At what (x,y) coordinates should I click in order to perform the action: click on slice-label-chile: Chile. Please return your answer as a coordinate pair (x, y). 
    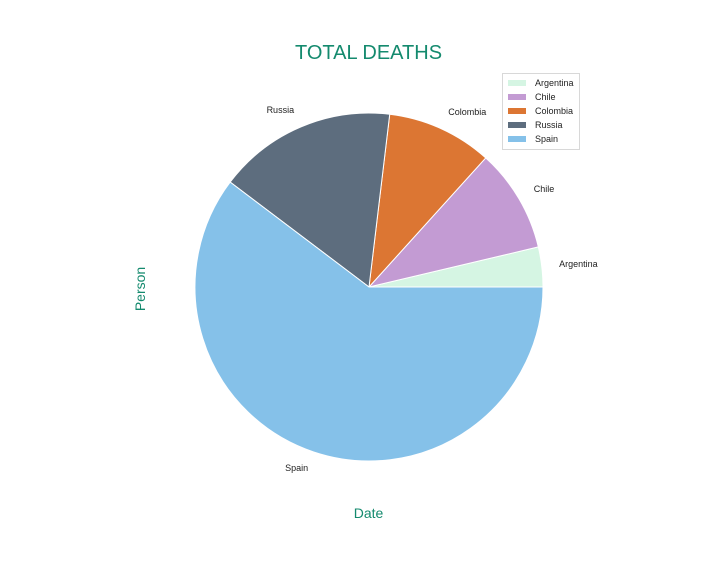
    Looking at the image, I should click on (544, 189).